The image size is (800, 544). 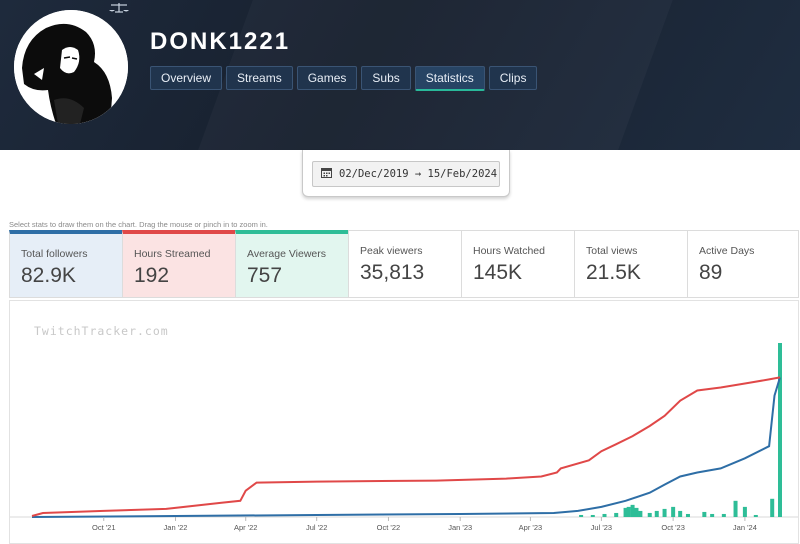 What do you see at coordinates (389, 527) in the screenshot?
I see `x-tick-label: Oct '22` at bounding box center [389, 527].